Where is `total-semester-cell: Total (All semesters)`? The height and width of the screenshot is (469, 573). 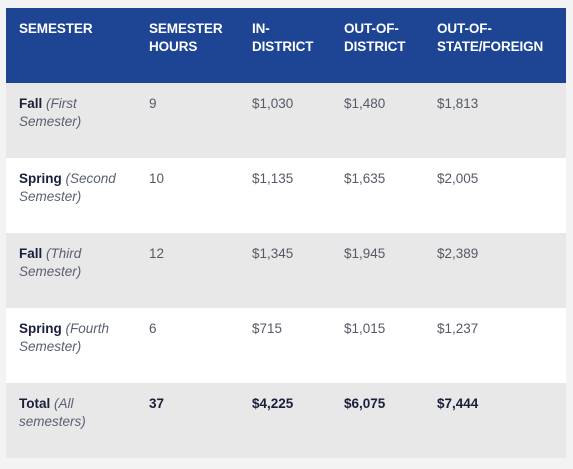
total-semester-cell: Total (All semesters) is located at coordinates (71, 420).